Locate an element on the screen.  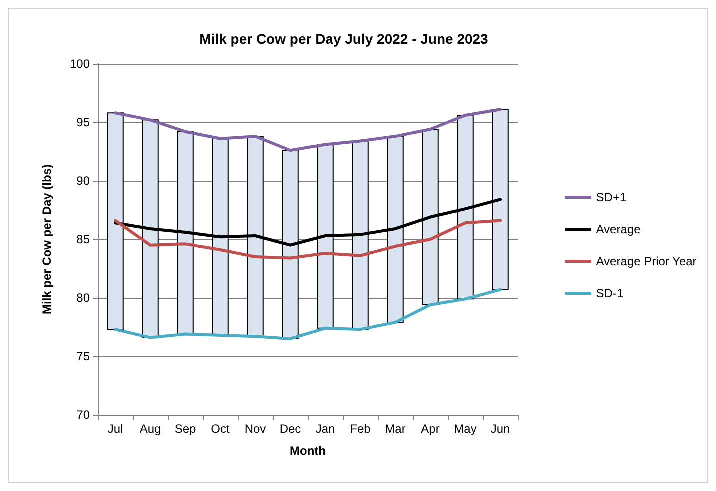
x-tick-label: Feb is located at coordinates (361, 429).